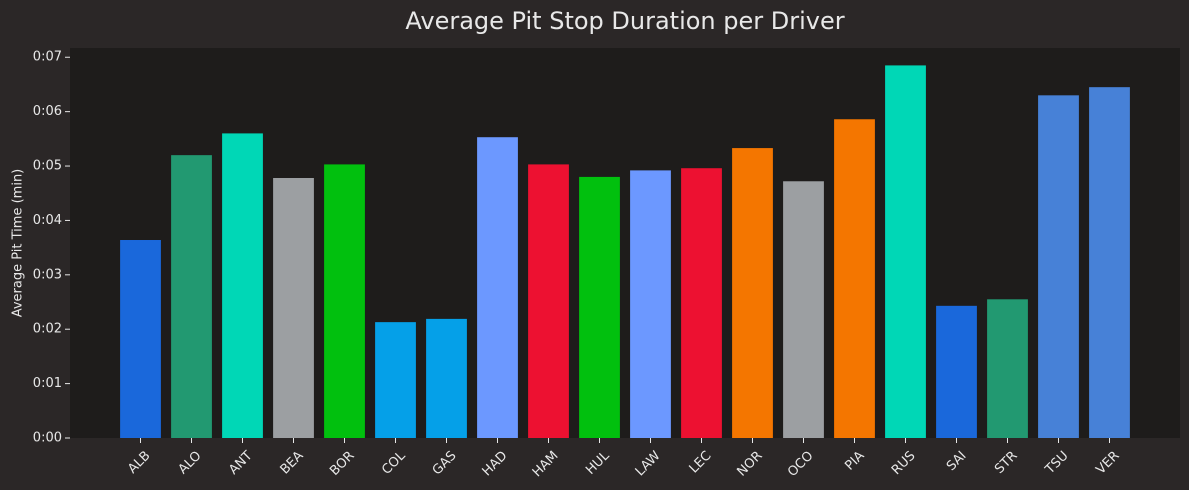  Describe the element at coordinates (598, 463) in the screenshot. I see `x-tick-label: HUL` at that location.